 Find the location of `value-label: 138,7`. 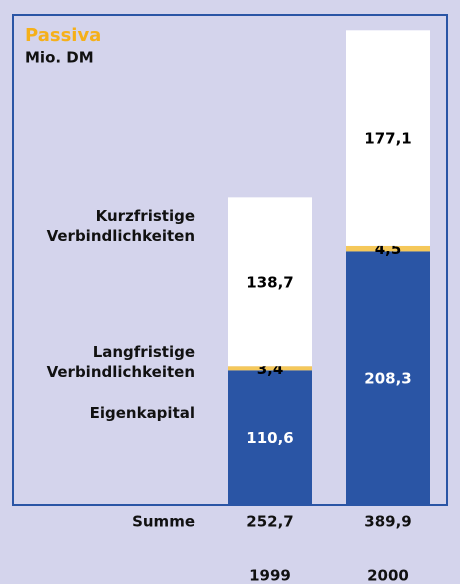

value-label: 138,7 is located at coordinates (269, 282).